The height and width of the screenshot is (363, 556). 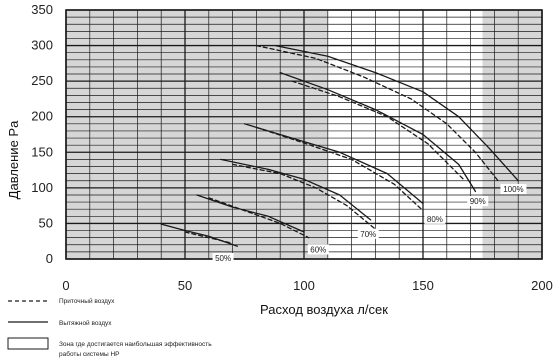 What do you see at coordinates (49, 258) in the screenshot?
I see `y-tick-label: 0` at bounding box center [49, 258].